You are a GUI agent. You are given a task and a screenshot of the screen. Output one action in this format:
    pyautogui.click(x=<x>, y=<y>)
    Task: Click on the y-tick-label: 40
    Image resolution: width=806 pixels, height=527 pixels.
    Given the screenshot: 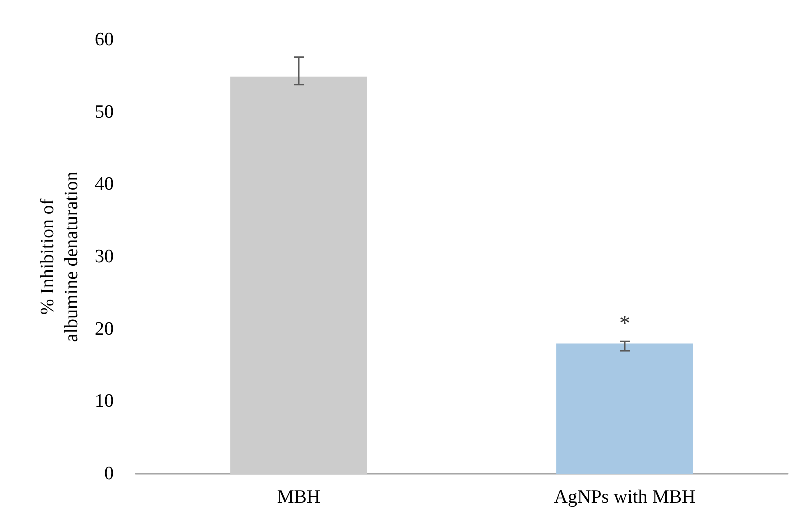 What is the action you would take?
    pyautogui.click(x=104, y=185)
    